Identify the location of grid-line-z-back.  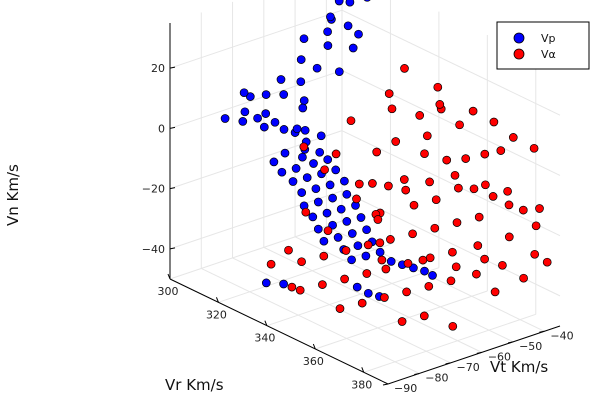
(451, 122).